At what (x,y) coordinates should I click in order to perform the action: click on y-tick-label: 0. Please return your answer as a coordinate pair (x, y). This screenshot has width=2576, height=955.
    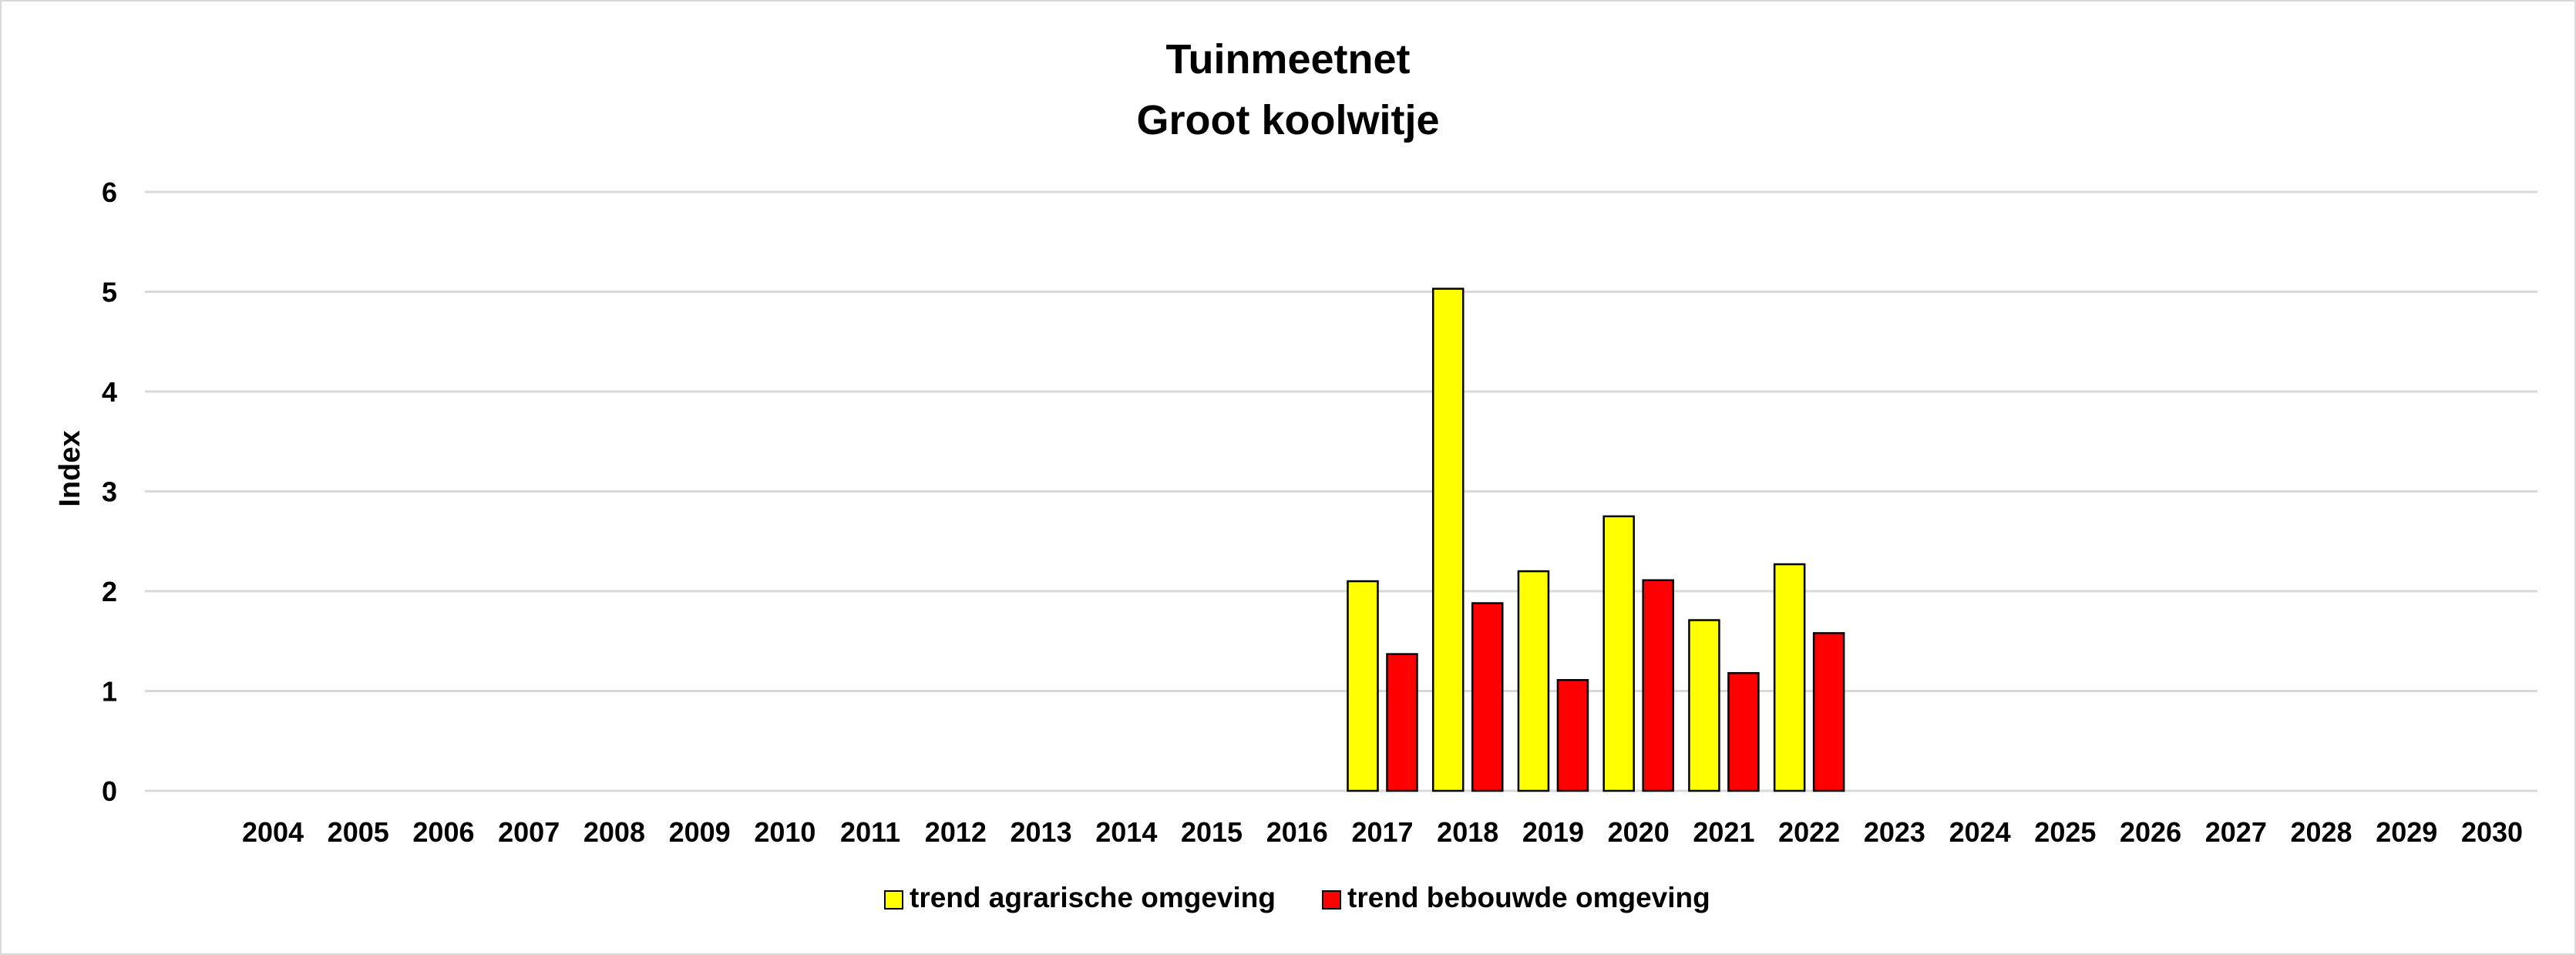
    Looking at the image, I should click on (109, 791).